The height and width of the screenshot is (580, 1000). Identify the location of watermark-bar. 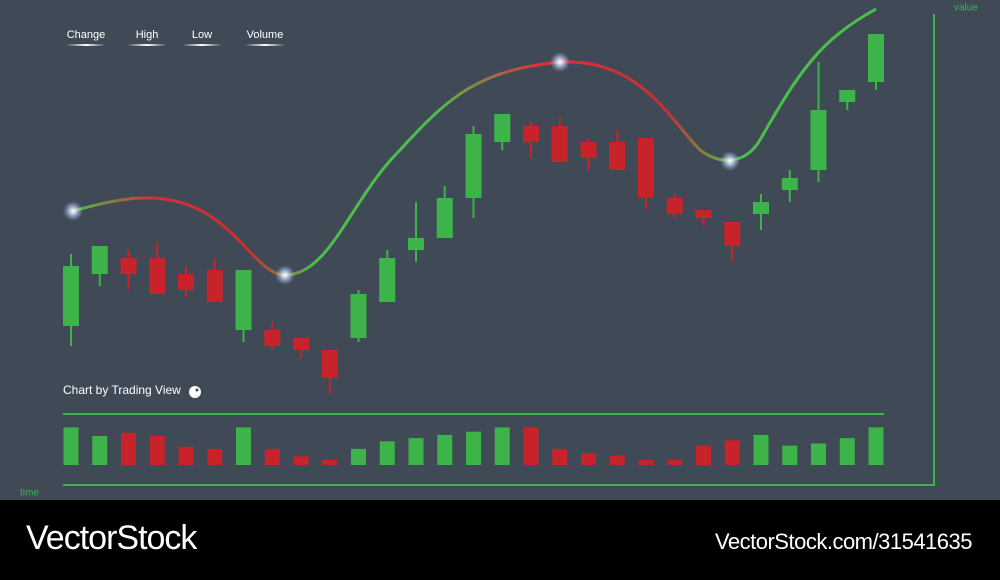
(500, 540).